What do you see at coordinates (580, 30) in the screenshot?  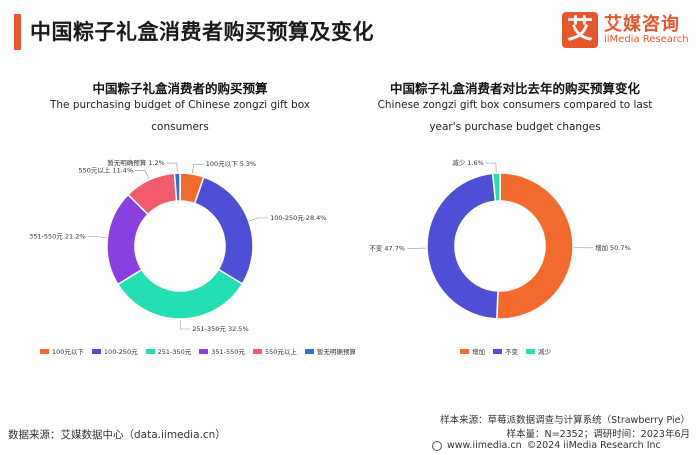 I see `logo-glyph: 艾` at bounding box center [580, 30].